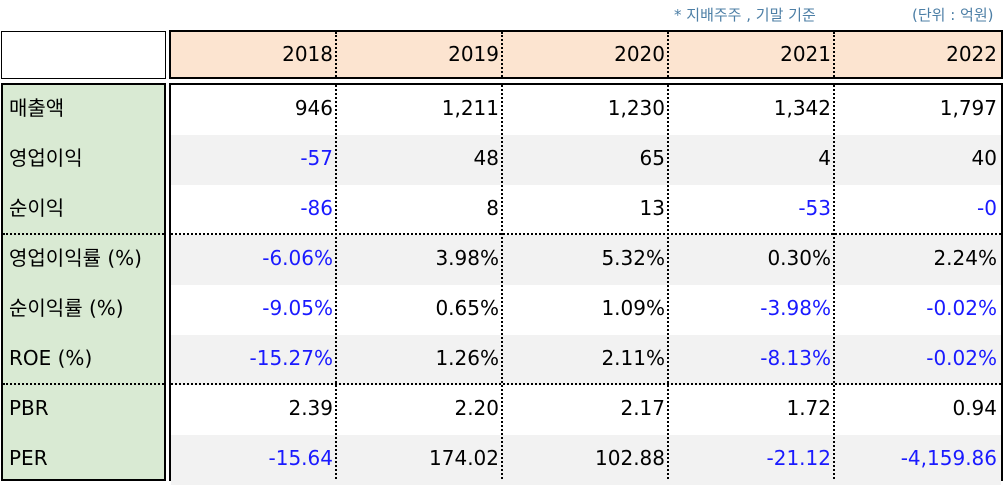 This screenshot has width=1005, height=485. Describe the element at coordinates (467, 308) in the screenshot. I see `table-cell: 0.65%` at that location.